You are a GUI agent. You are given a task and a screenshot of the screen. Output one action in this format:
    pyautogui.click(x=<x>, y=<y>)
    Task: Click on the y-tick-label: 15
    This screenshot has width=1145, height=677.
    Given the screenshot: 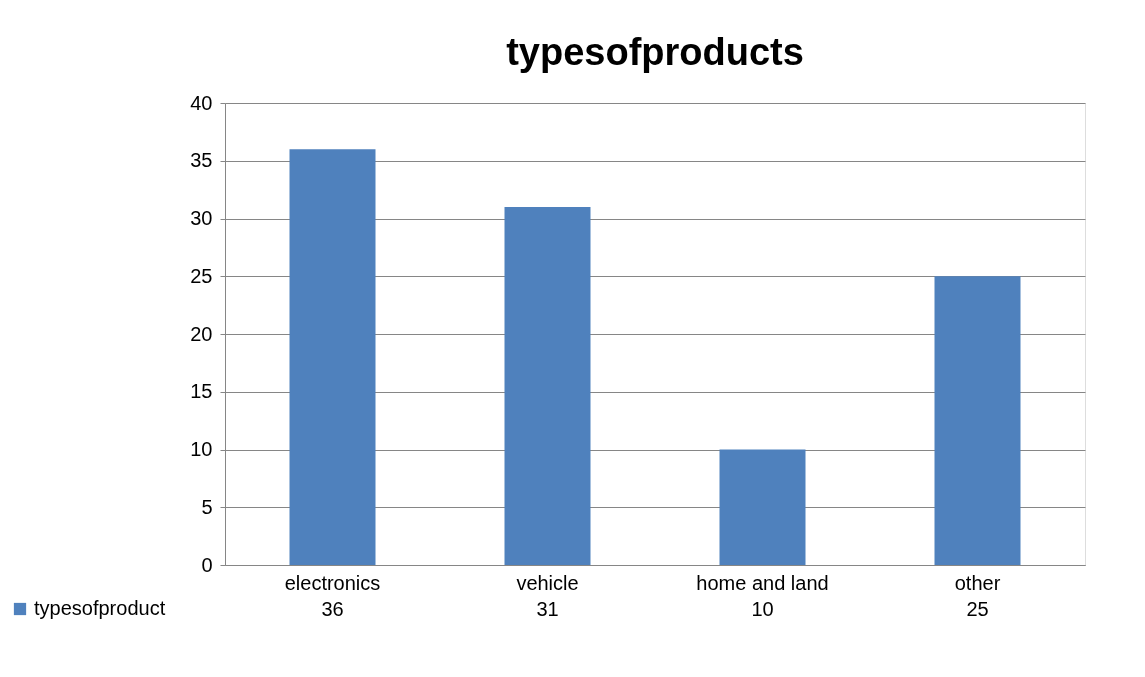 What is the action you would take?
    pyautogui.click(x=201, y=391)
    